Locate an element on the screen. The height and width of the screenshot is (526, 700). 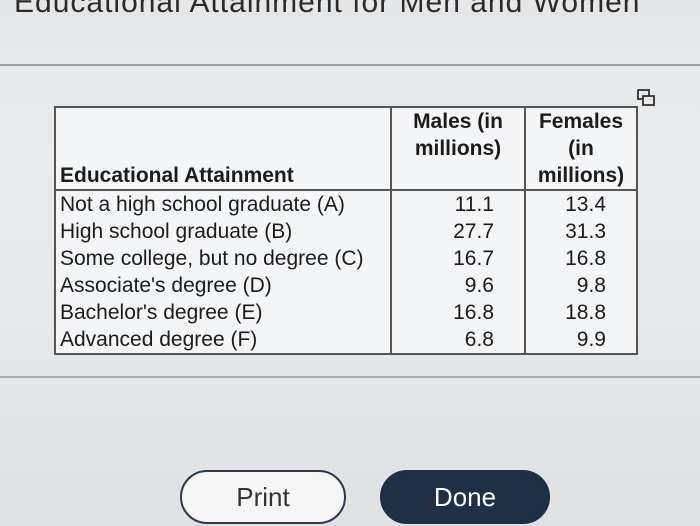
row-males: 6.8 is located at coordinates (458, 340).